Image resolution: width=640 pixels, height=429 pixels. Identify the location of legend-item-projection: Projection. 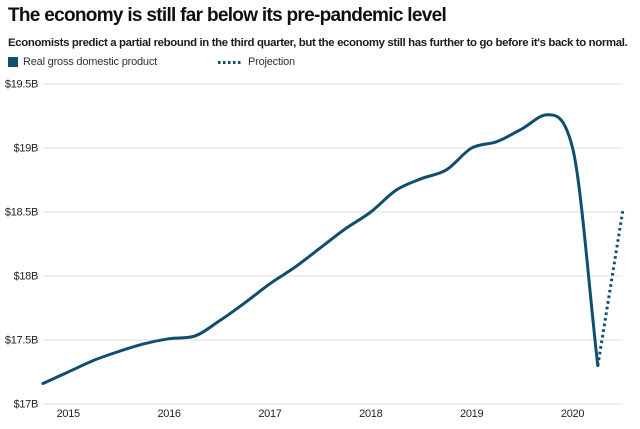
(256, 62).